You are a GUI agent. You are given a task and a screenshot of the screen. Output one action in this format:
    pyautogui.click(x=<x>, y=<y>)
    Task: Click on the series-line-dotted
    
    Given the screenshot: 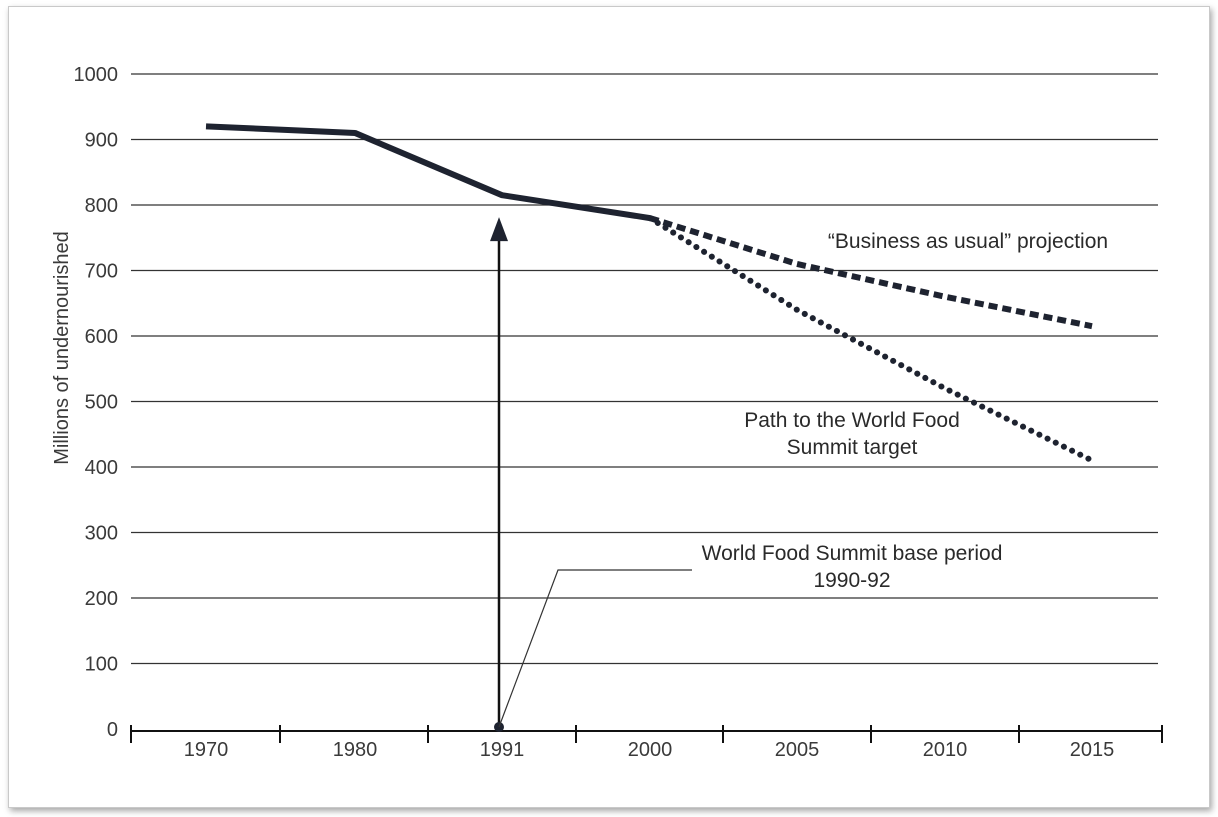 What is the action you would take?
    pyautogui.click(x=871, y=339)
    